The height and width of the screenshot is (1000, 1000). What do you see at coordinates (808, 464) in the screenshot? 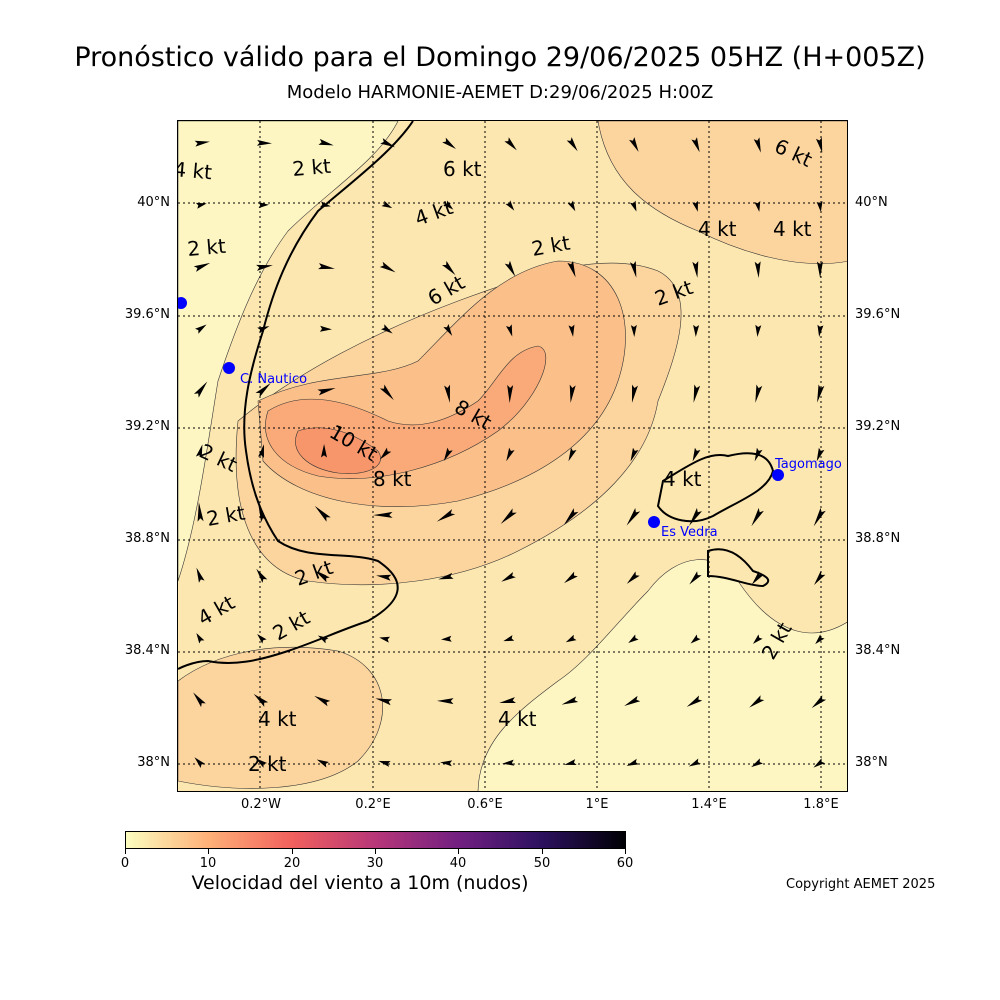
I see `station-label: Tagomago` at bounding box center [808, 464].